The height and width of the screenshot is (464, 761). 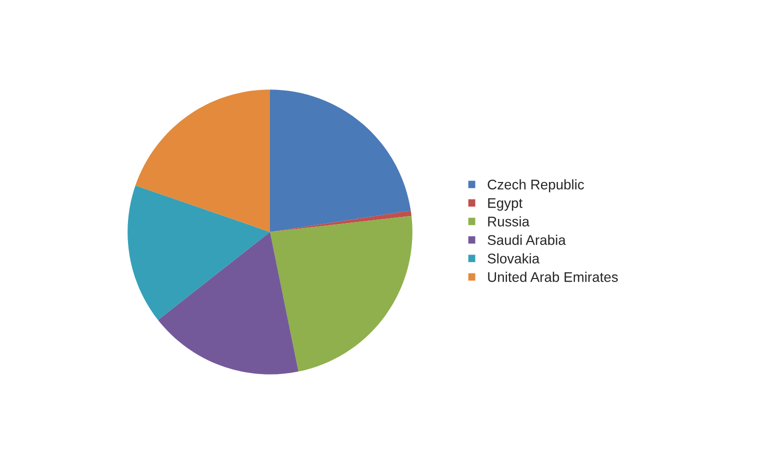 What do you see at coordinates (536, 185) in the screenshot?
I see `legend-label: Czech Republic` at bounding box center [536, 185].